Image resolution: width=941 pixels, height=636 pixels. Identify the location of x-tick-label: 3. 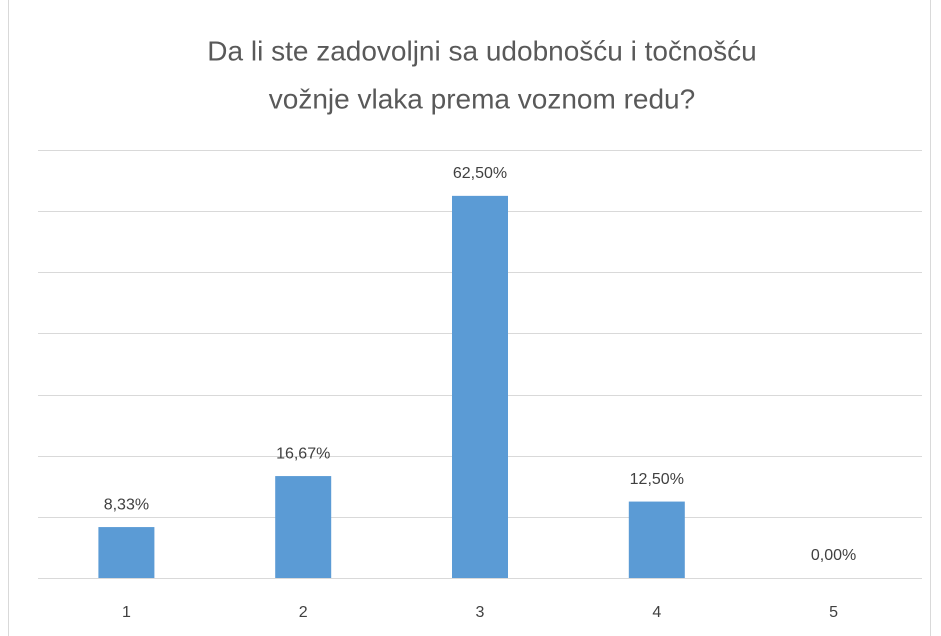
(480, 612).